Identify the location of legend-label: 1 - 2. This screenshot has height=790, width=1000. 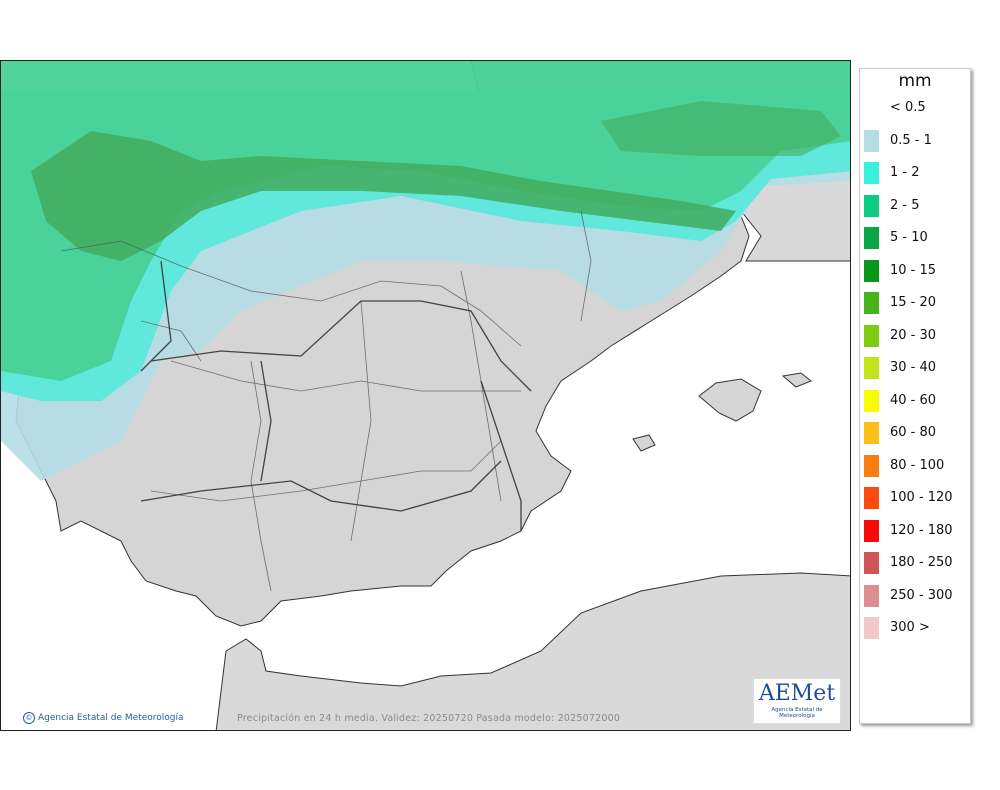
(905, 172).